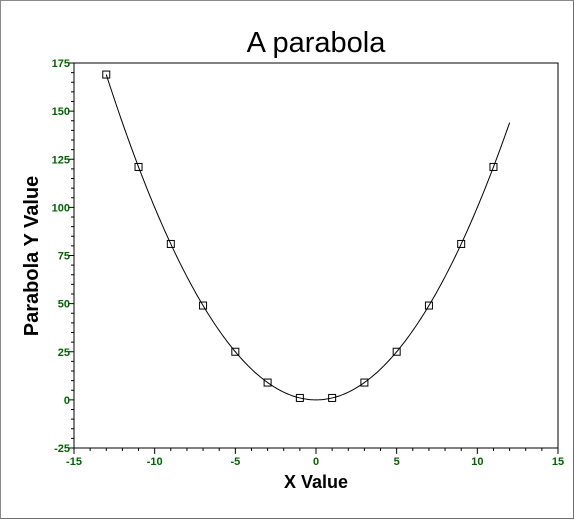  I want to click on y-tick-label: 0, so click(67, 401).